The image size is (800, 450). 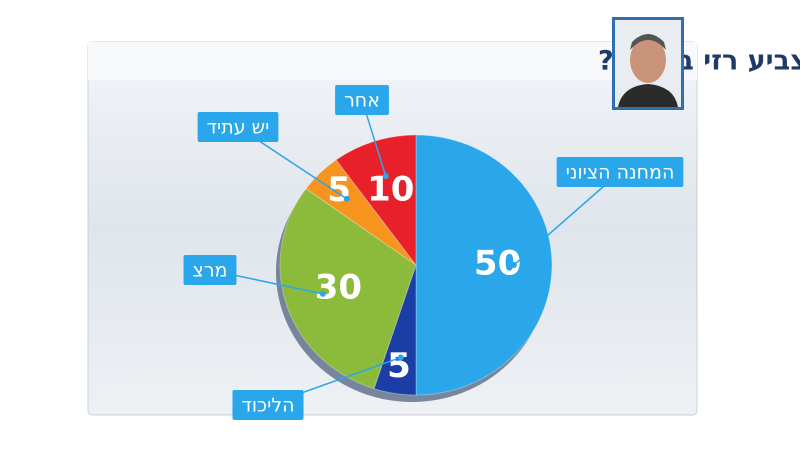 I want to click on photo, so click(x=648, y=63).